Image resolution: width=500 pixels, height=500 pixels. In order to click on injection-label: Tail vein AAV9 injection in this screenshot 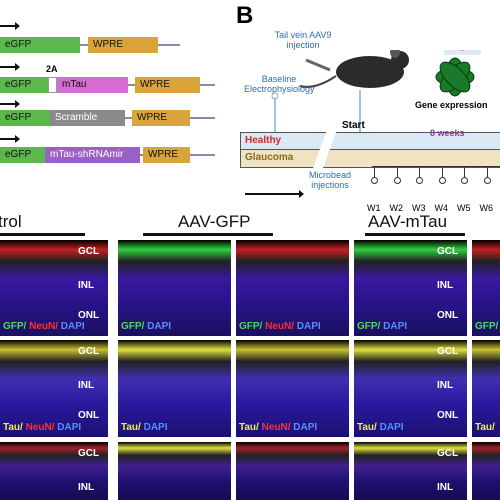, I will do `click(303, 40)`.